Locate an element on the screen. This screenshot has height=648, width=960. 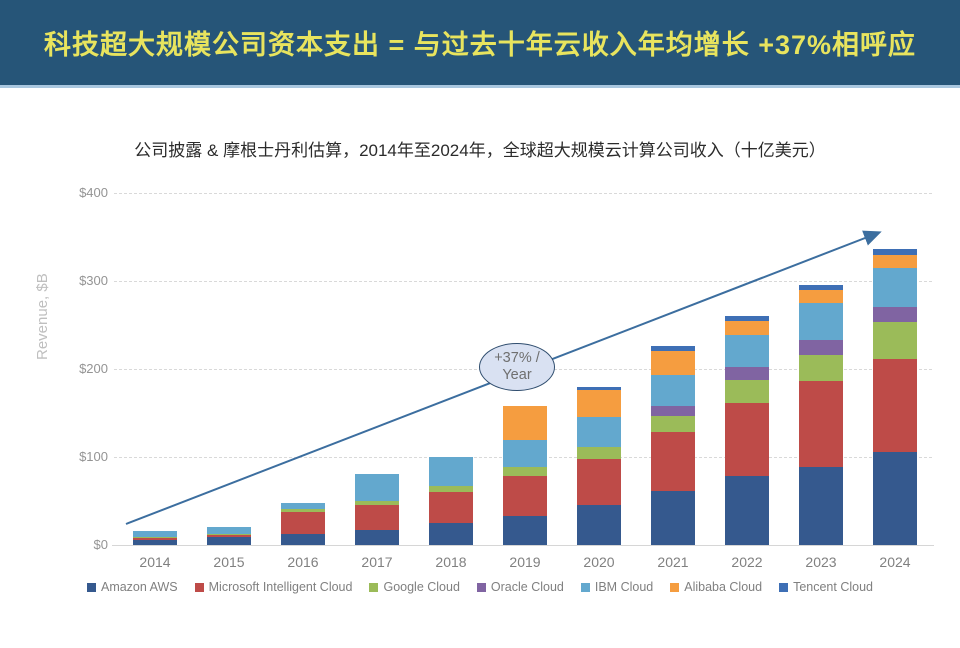
x-tick-label: 2022 is located at coordinates (747, 562).